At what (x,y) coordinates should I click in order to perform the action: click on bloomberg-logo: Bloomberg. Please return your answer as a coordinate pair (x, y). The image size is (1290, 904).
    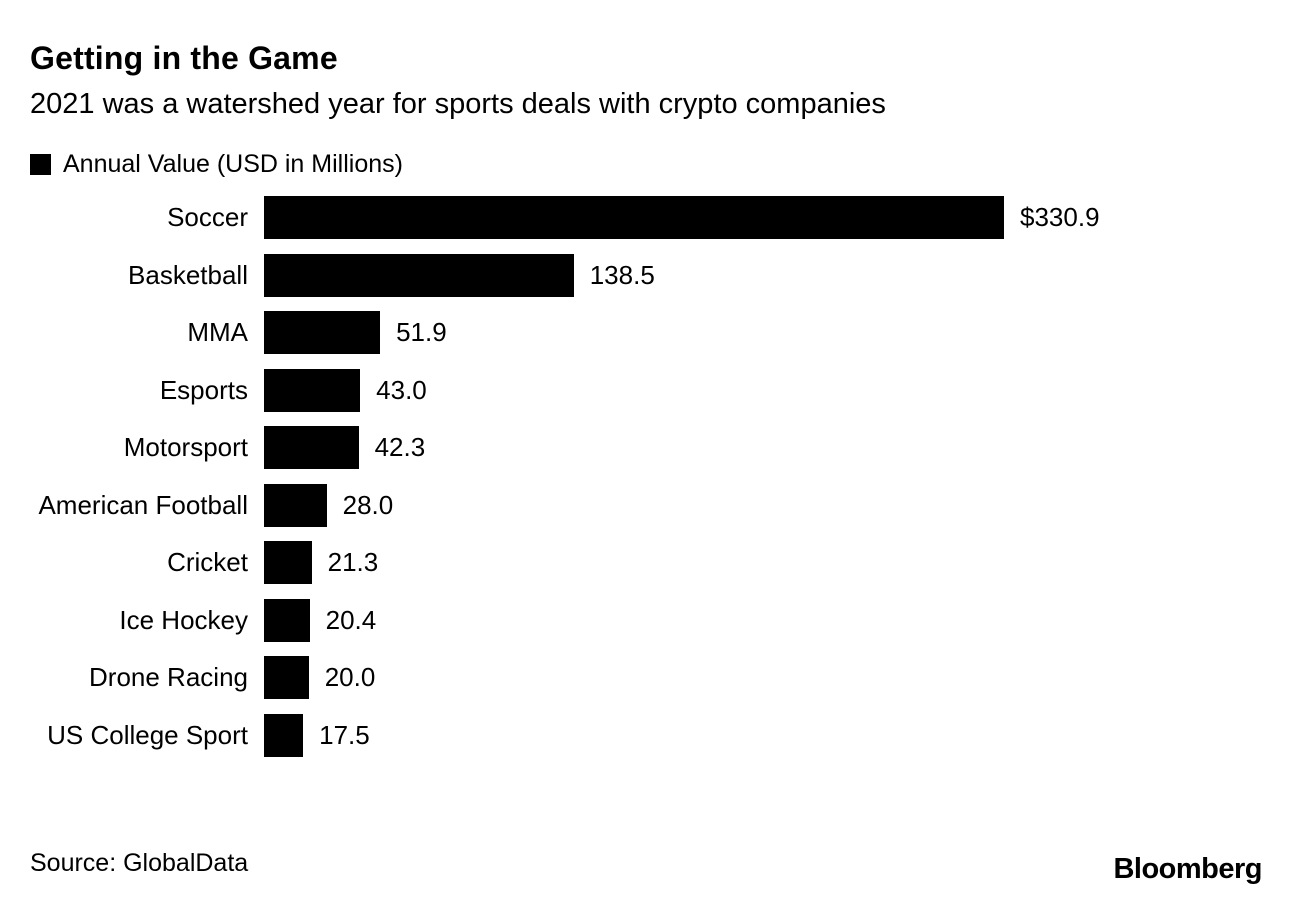
    Looking at the image, I should click on (1187, 869).